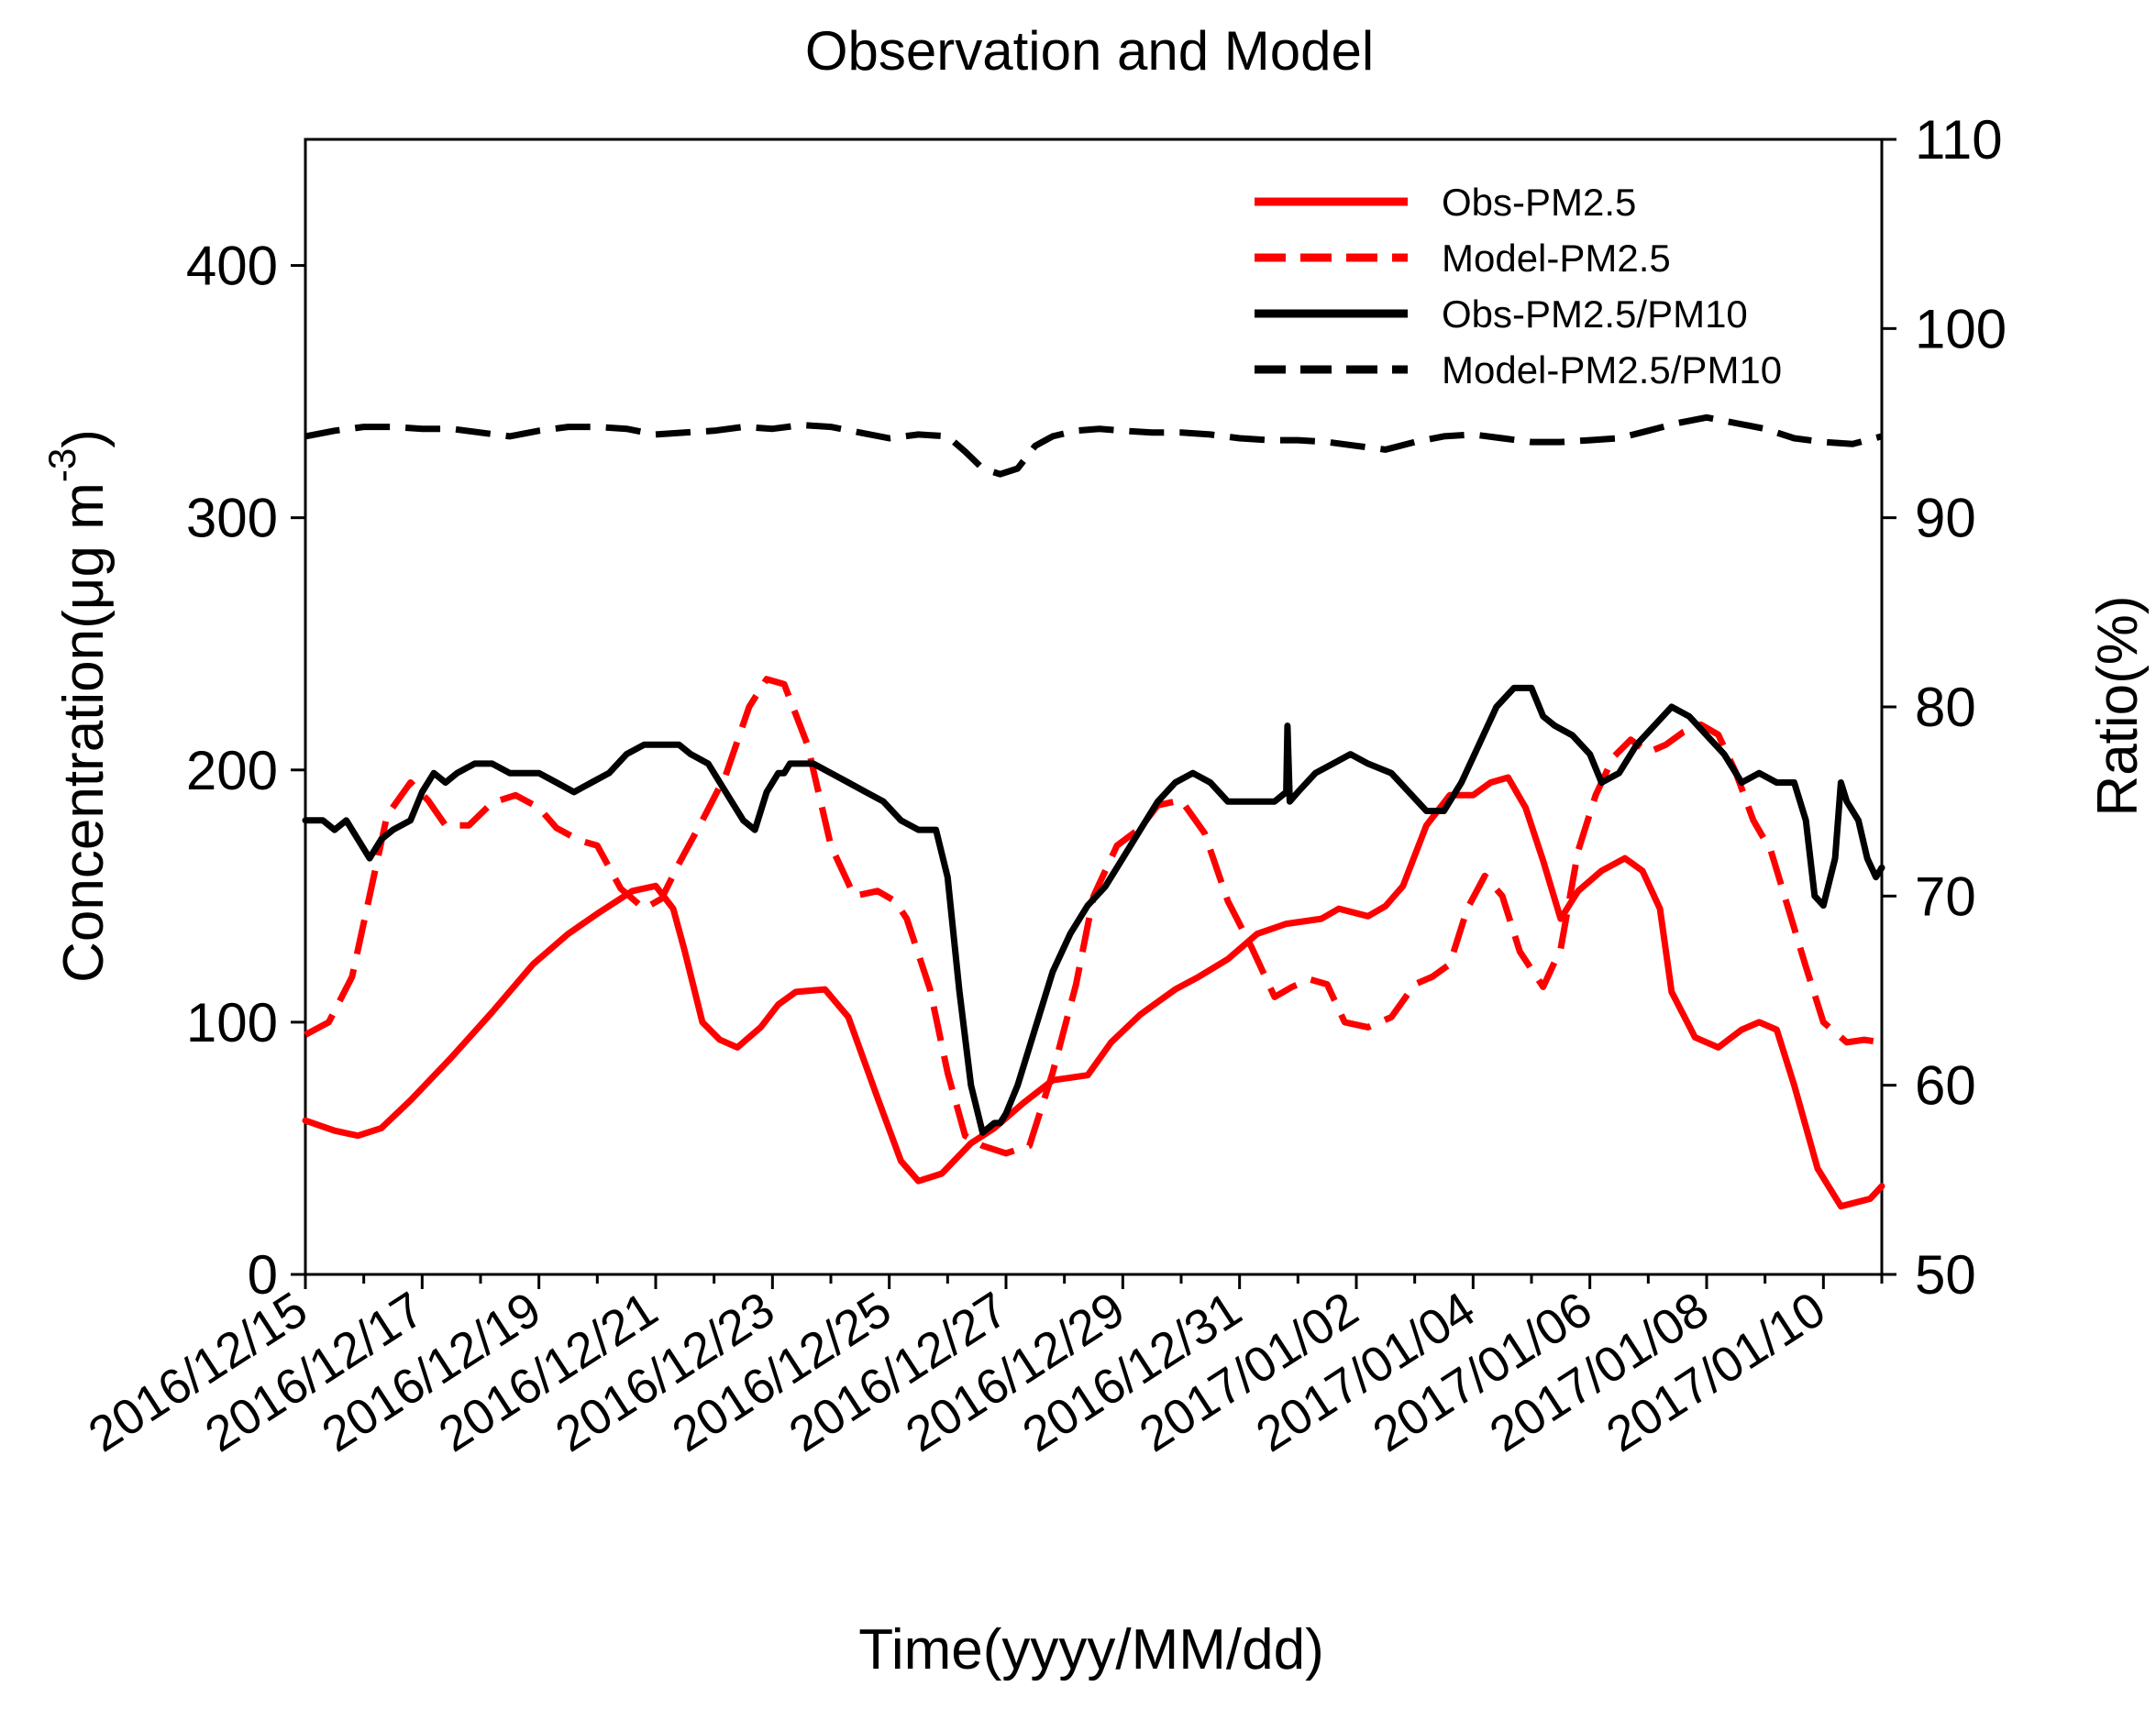 The width and height of the screenshot is (2156, 1709). What do you see at coordinates (263, 1275) in the screenshot?
I see `y-left-tick-label: 0` at bounding box center [263, 1275].